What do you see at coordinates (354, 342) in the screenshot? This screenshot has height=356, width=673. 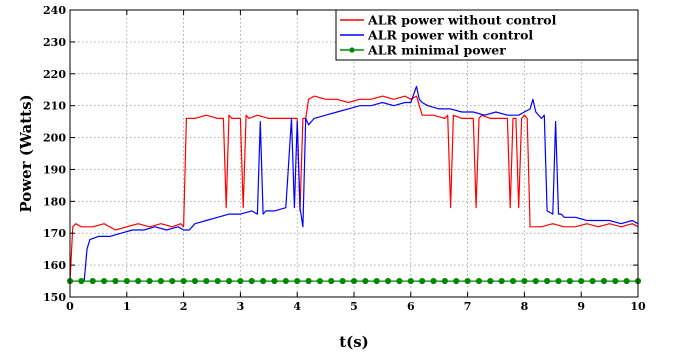 I see `x-axis-label: t(s)` at bounding box center [354, 342].